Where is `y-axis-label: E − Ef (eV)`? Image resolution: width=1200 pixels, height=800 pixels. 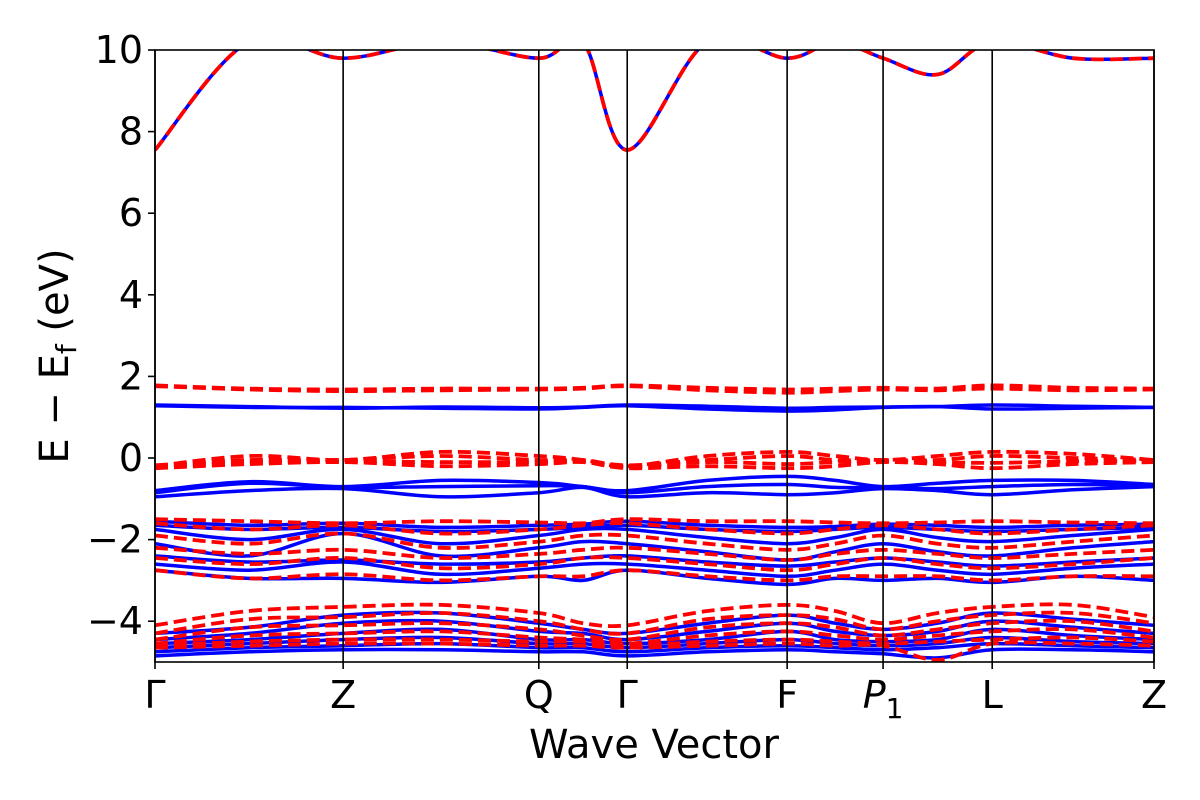
y-axis-label: E − Ef (eV) is located at coordinates (57, 355).